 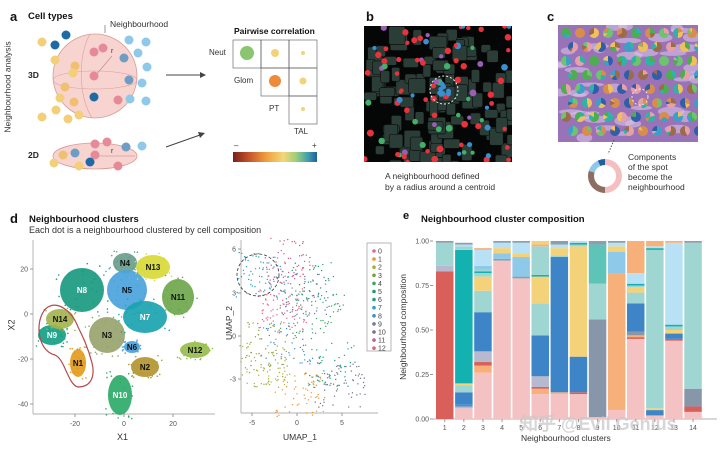 What do you see at coordinates (628, 83) in the screenshot?
I see `spatial-spots` at bounding box center [628, 83].